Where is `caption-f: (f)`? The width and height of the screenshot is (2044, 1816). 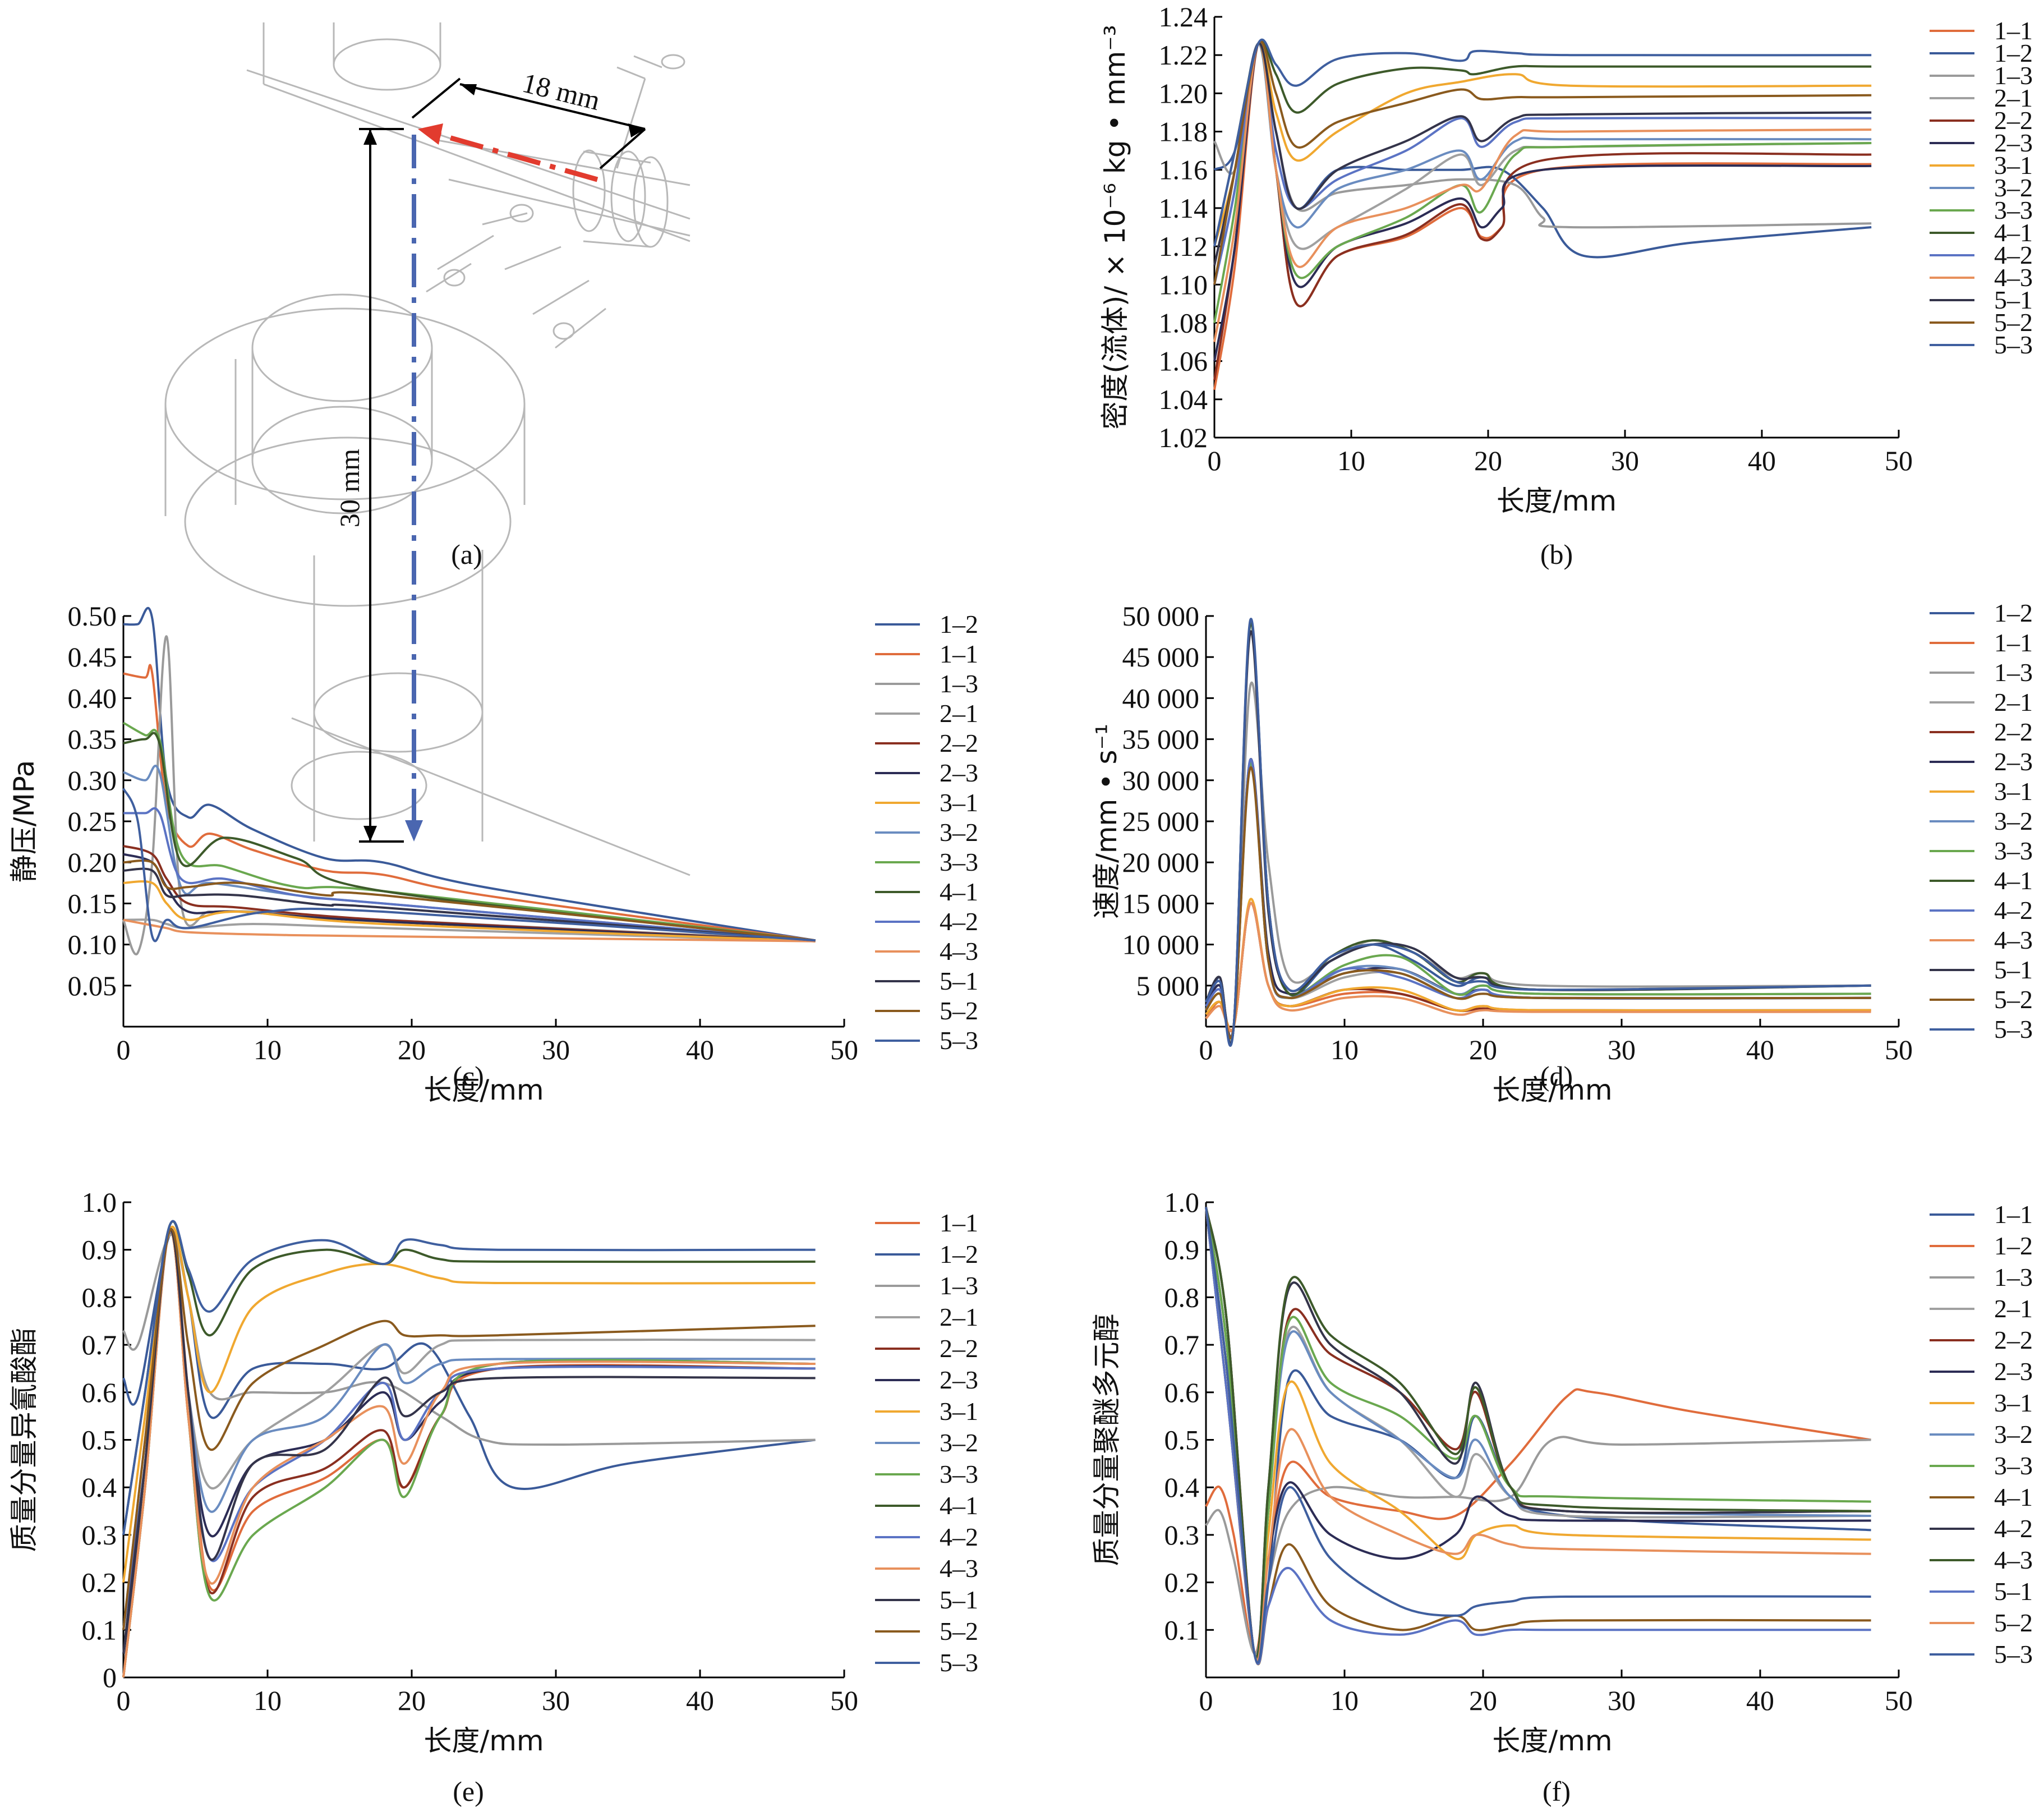
caption-f: (f) is located at coordinates (1557, 1791).